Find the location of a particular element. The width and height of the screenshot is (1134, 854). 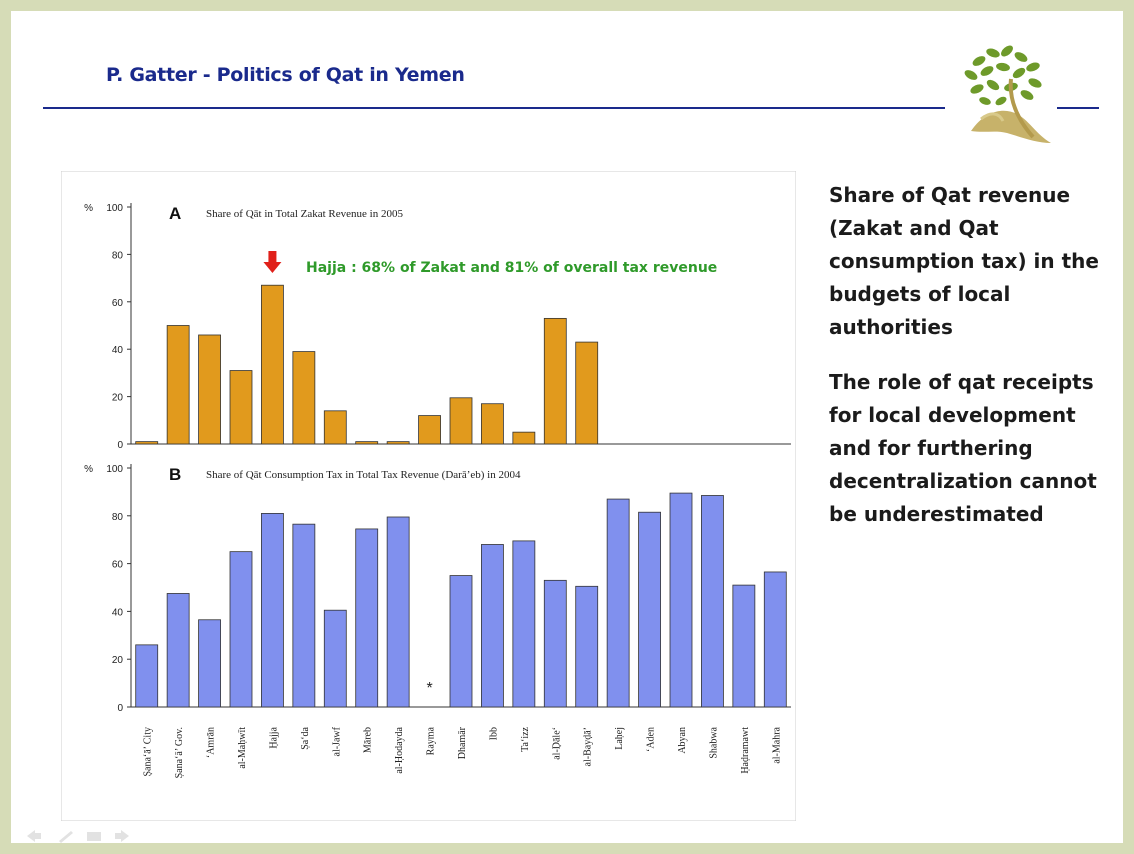

x-tick-label: Ta‘izz is located at coordinates (525, 738).